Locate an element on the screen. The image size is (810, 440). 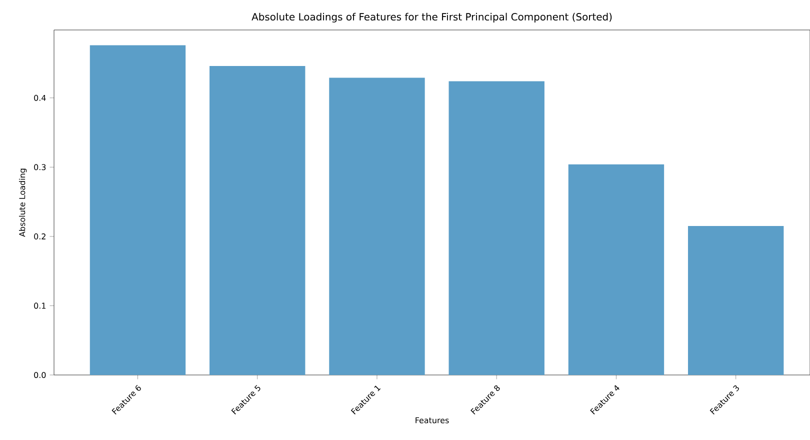
chart-title: Absolute Loadings of Features for the First Principal Component (Sorted) is located at coordinates (432, 17).